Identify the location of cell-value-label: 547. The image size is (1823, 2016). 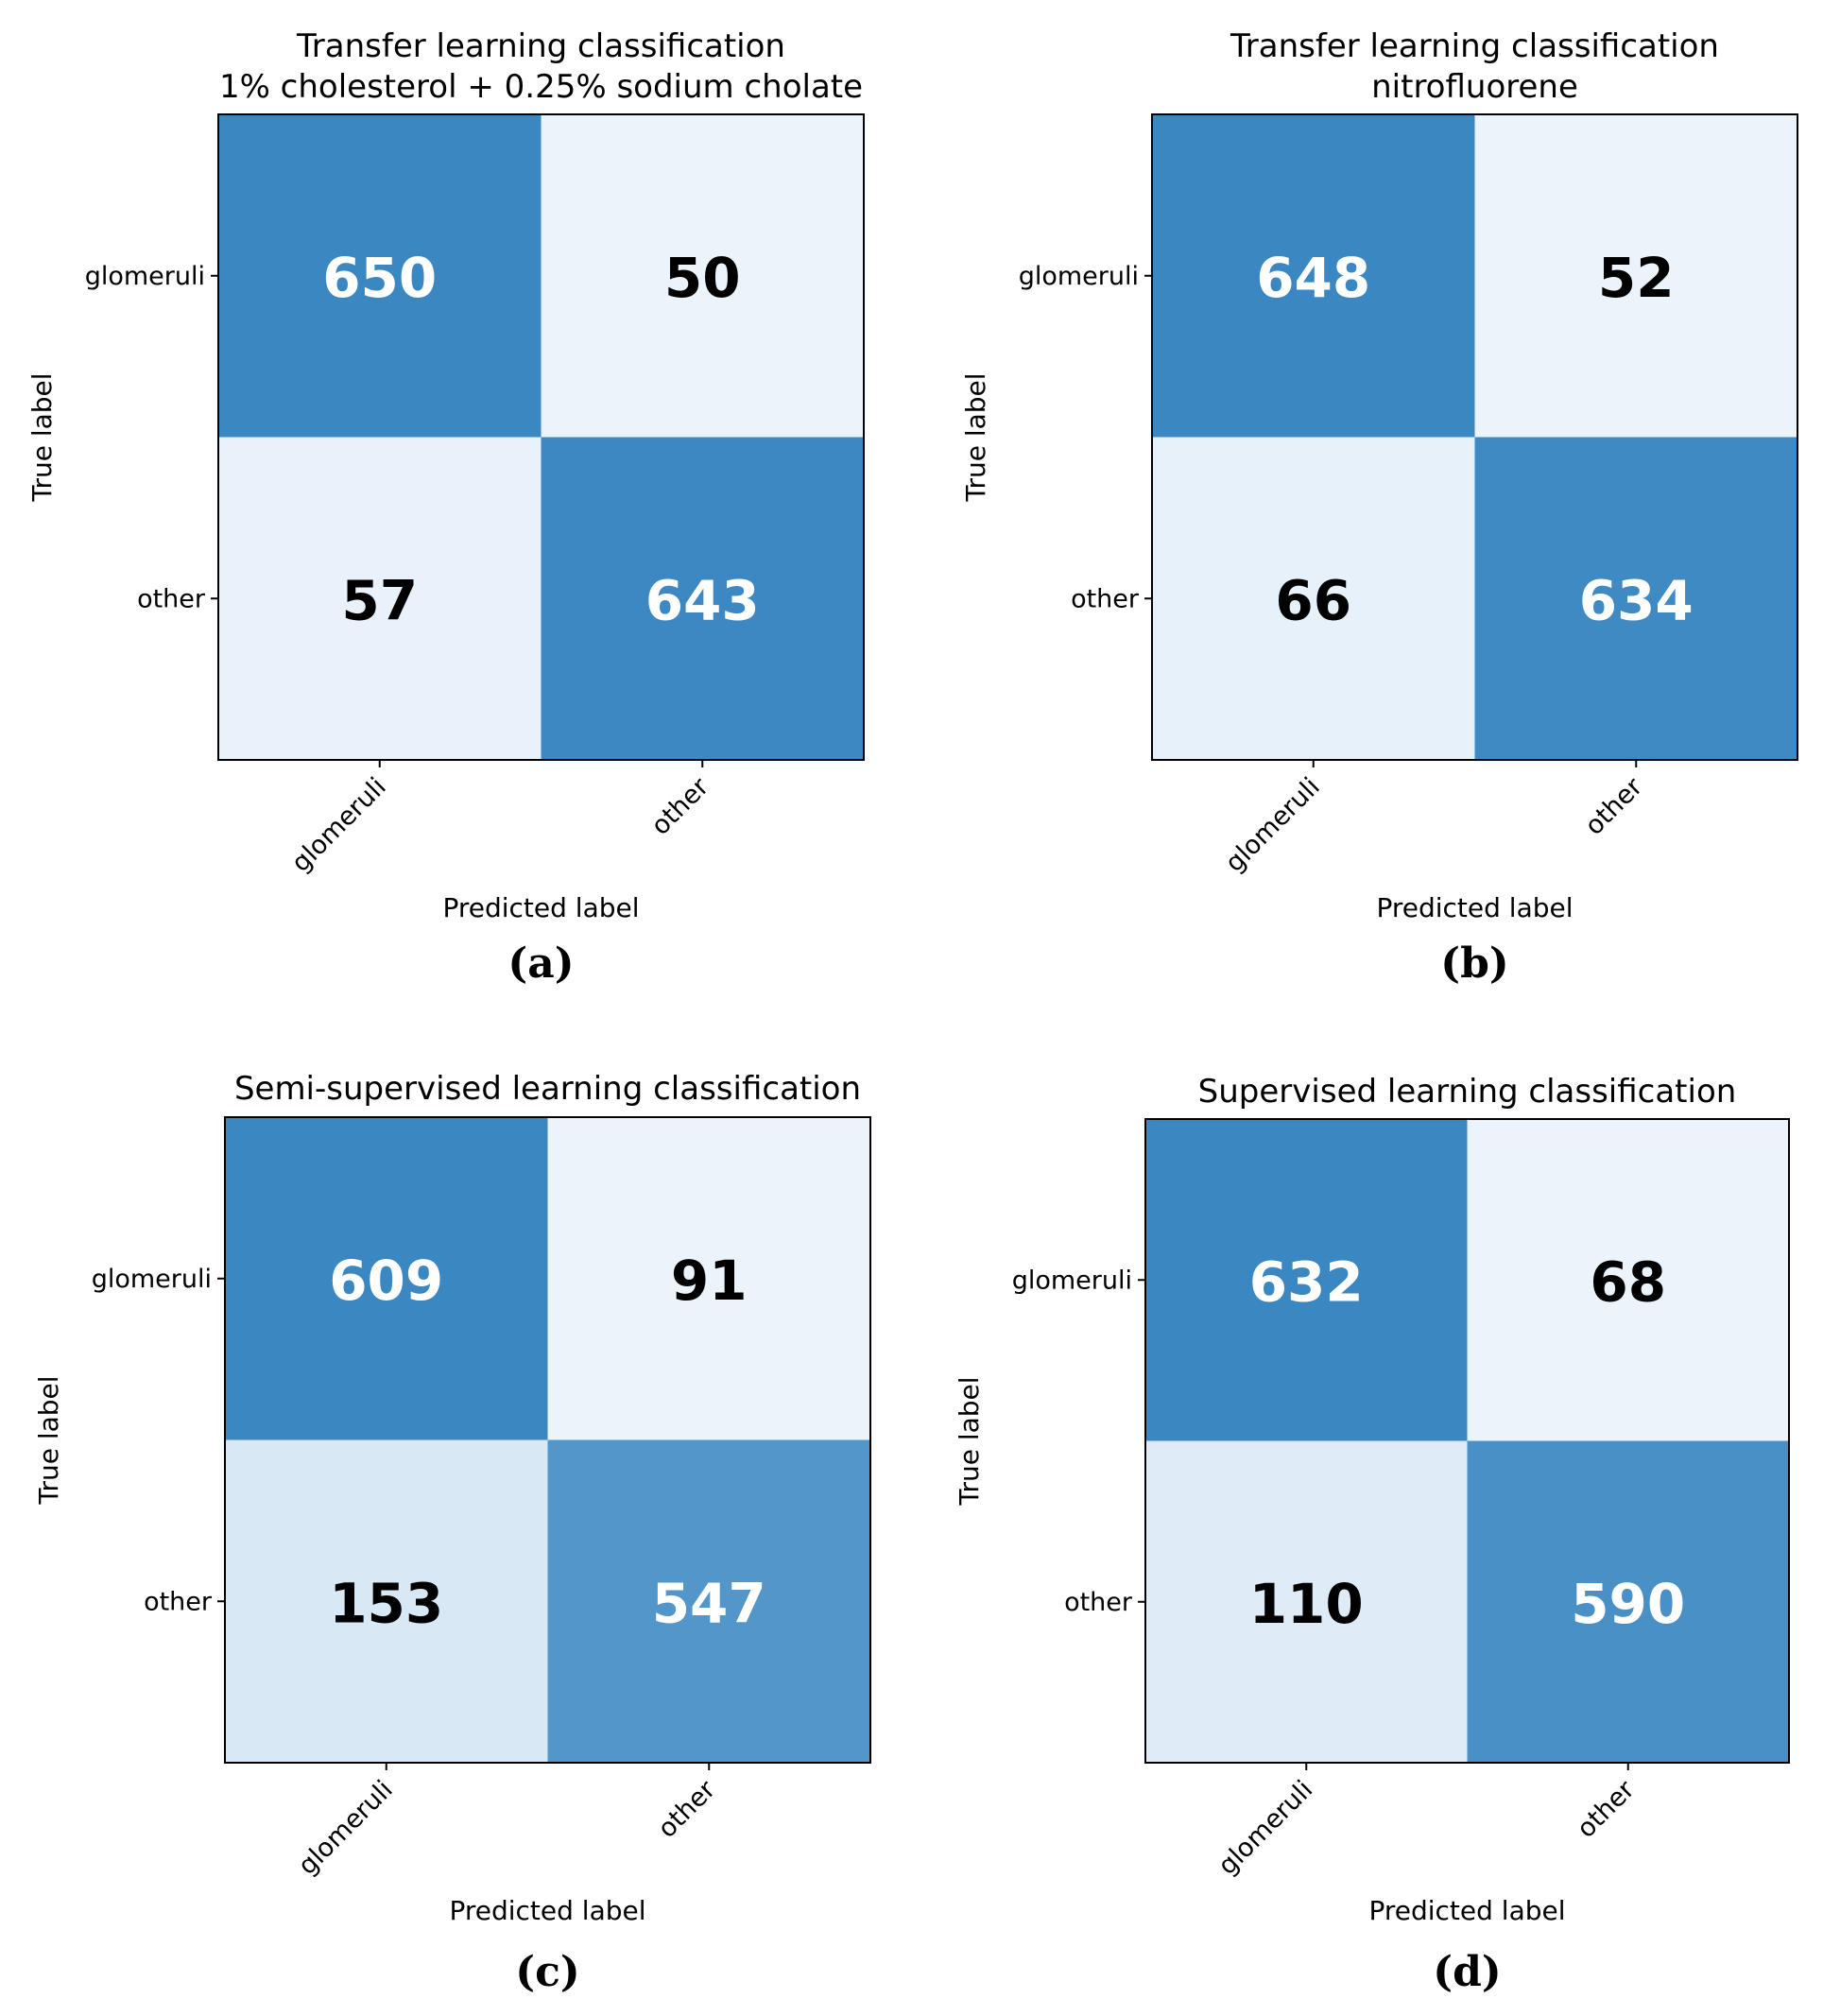
(709, 1603).